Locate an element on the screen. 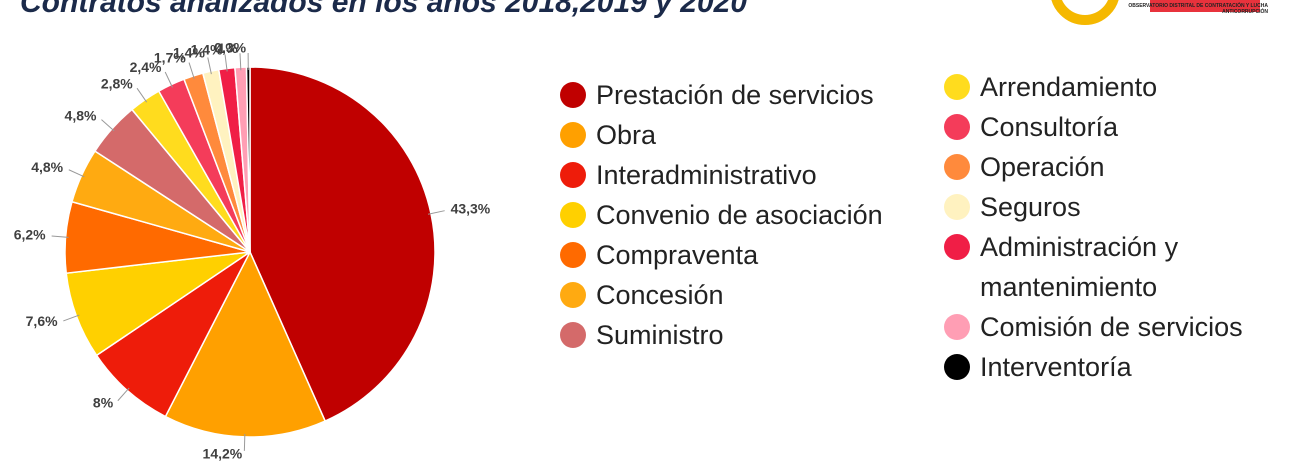 The image size is (1291, 461). legend-label: Seguros is located at coordinates (1030, 207).